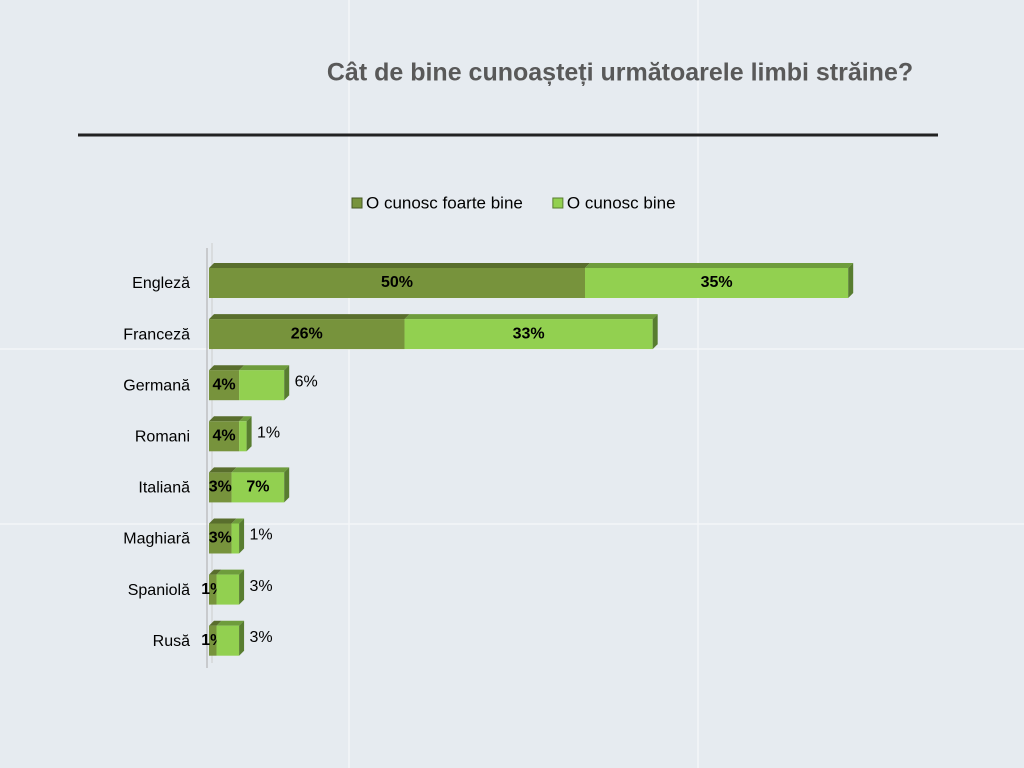 The width and height of the screenshot is (1024, 768). What do you see at coordinates (164, 488) in the screenshot?
I see `category-label: Italiană` at bounding box center [164, 488].